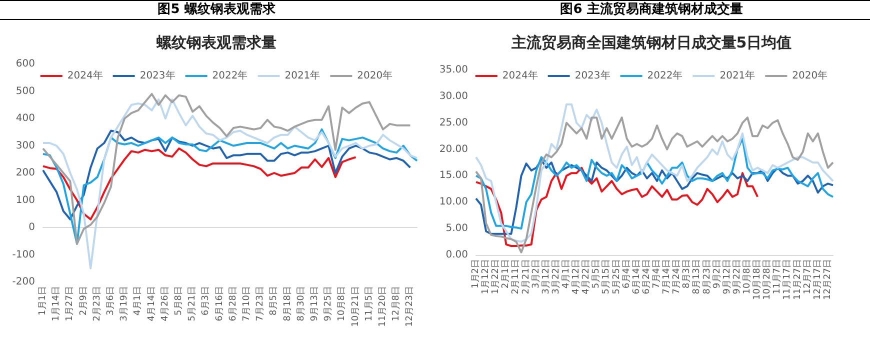  What do you see at coordinates (383, 306) in the screenshot?
I see `x-tick-label: 11月20日` at bounding box center [383, 306].